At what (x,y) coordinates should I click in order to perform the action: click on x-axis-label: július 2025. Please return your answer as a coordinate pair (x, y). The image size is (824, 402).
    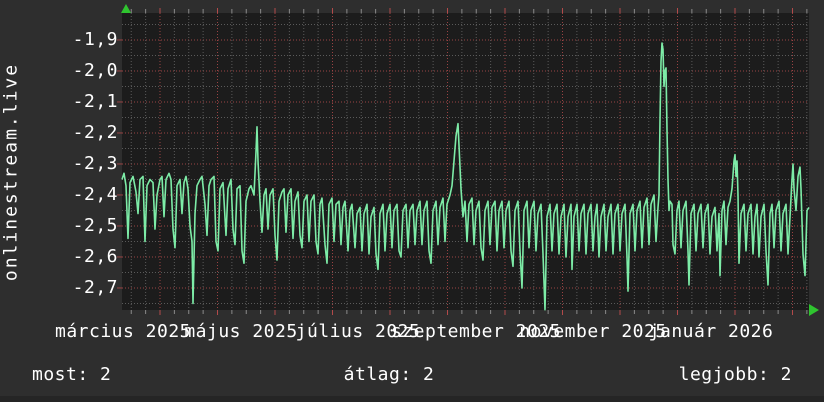
    Looking at the image, I should click on (358, 331).